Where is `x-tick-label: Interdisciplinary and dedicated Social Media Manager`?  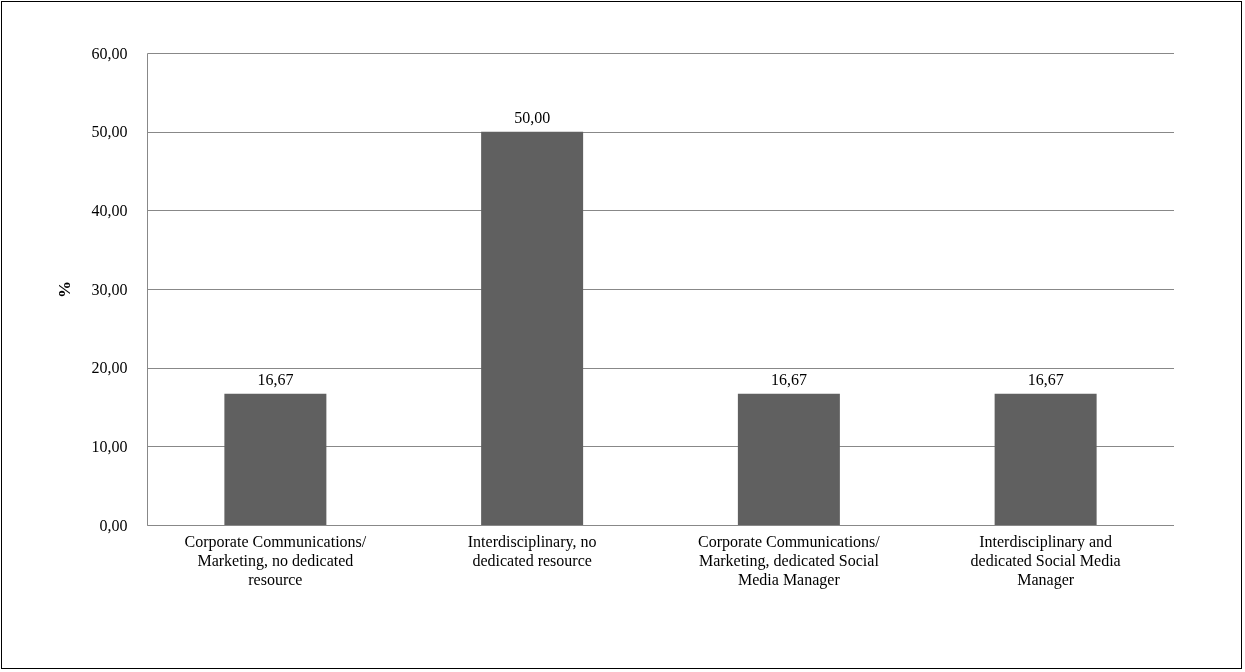
x-tick-label: Interdisciplinary and dedicated Social Media Manager is located at coordinates (1045, 560).